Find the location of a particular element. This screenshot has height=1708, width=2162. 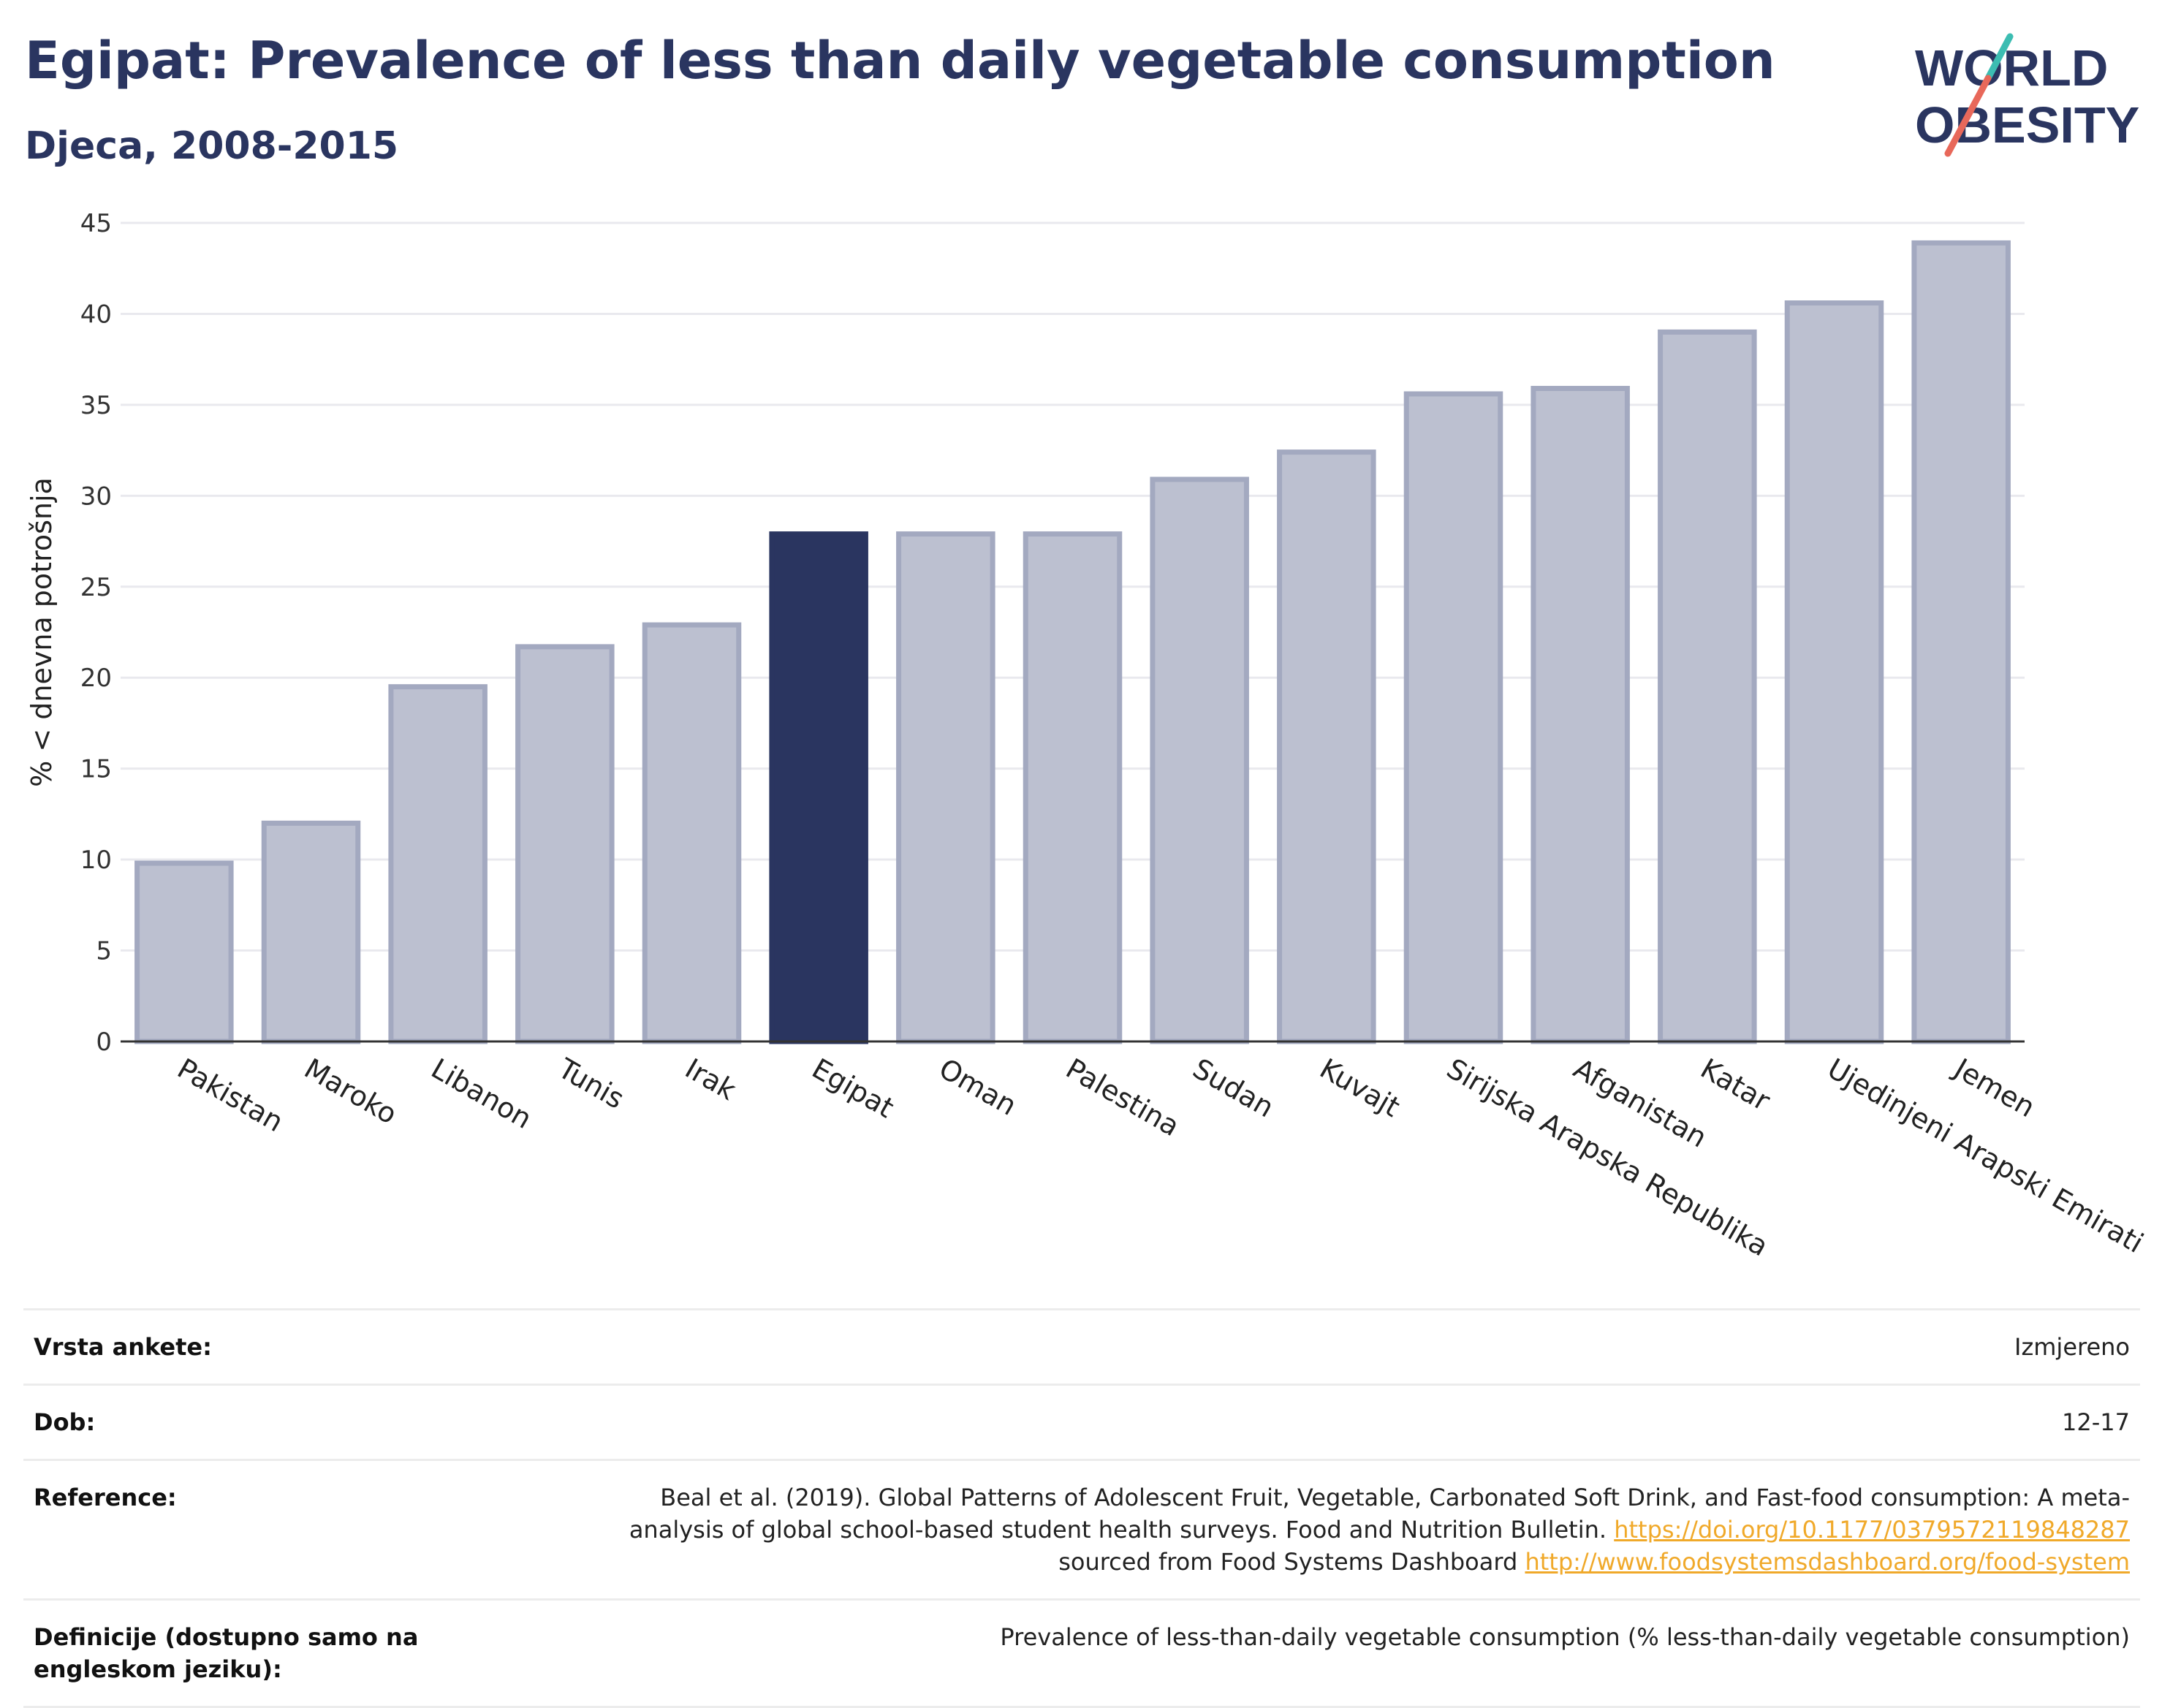

age-value: 12-17 is located at coordinates (2096, 1422).